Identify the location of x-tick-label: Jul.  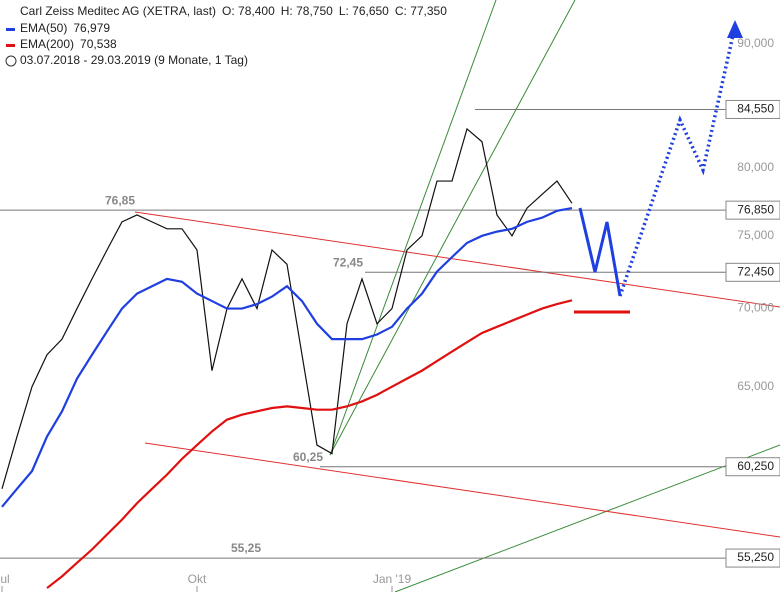
(5, 579).